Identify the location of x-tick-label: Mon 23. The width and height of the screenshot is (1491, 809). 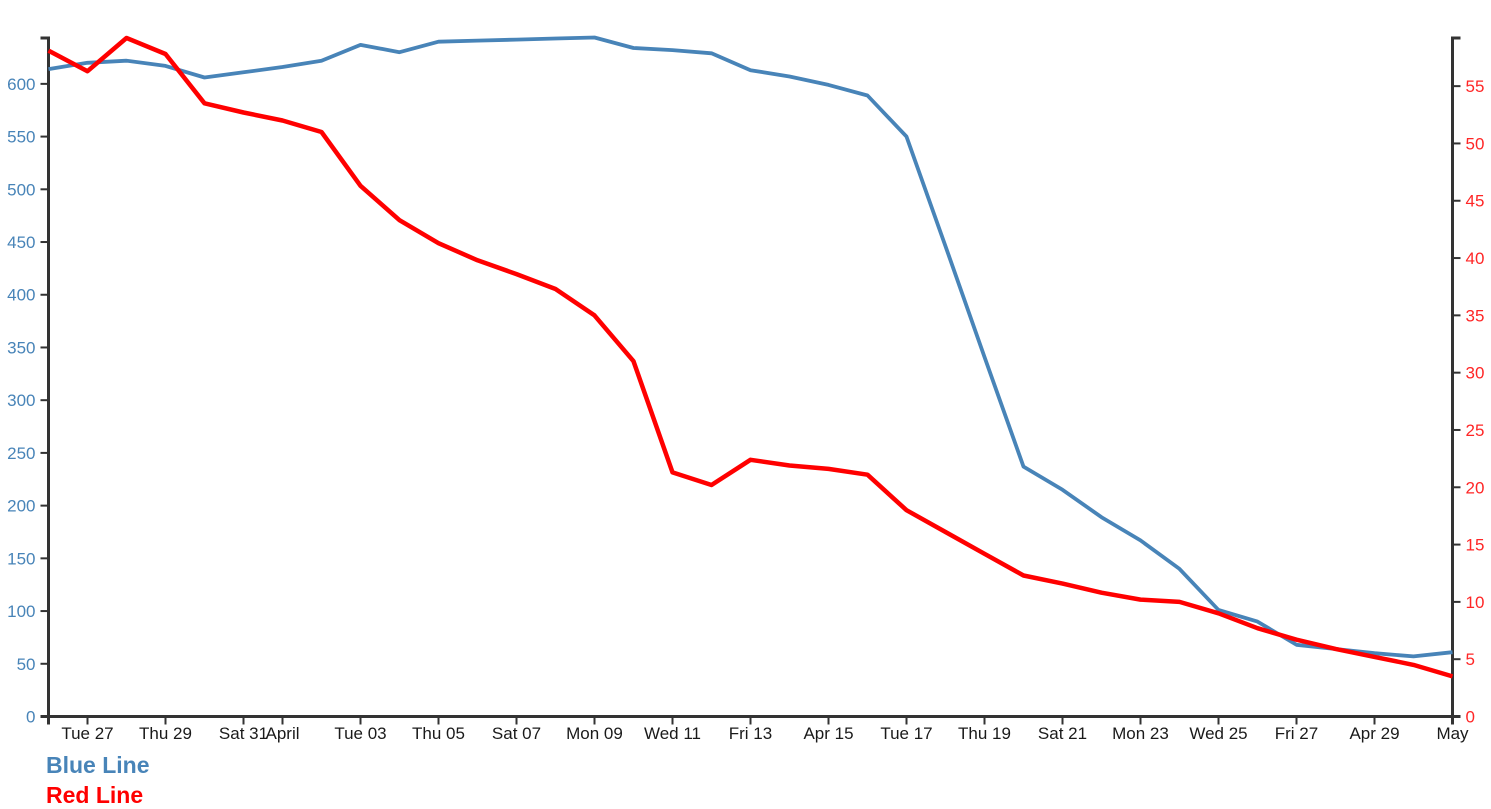
(1140, 733).